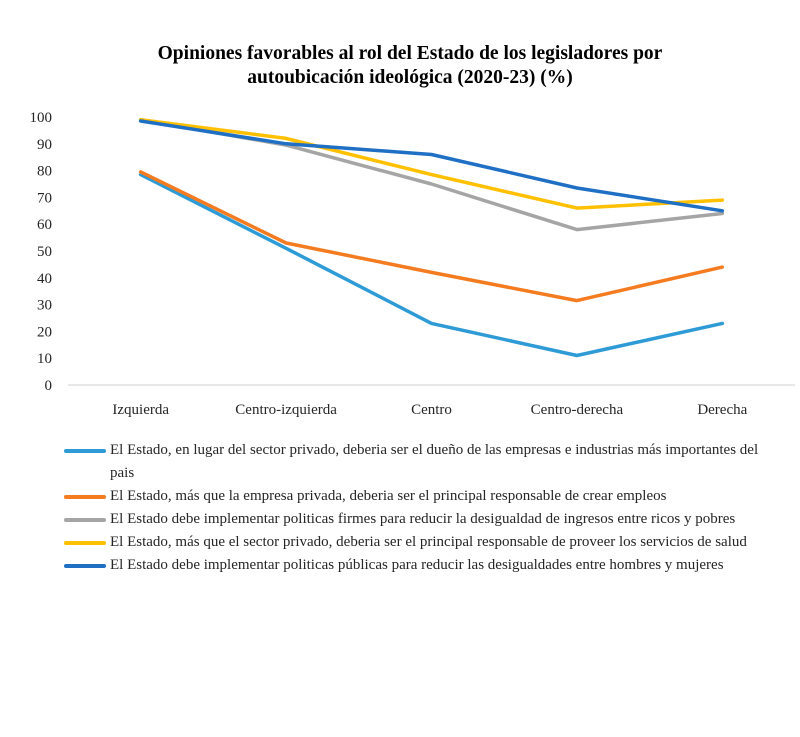 The image size is (800, 737). What do you see at coordinates (577, 410) in the screenshot?
I see `x-tick-label: Centro-derecha` at bounding box center [577, 410].